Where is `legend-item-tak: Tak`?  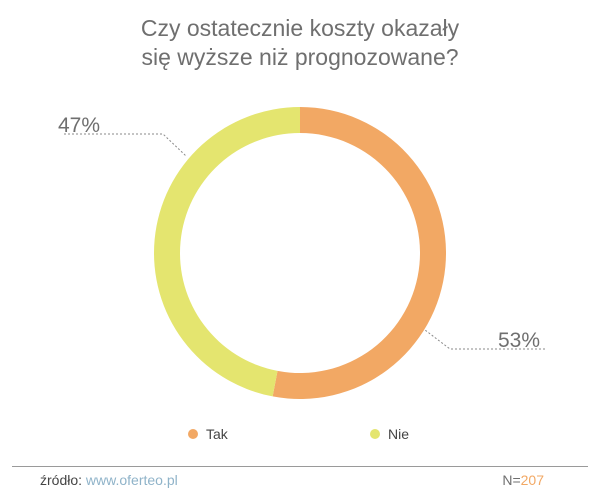
legend-item-tak: Tak is located at coordinates (208, 434).